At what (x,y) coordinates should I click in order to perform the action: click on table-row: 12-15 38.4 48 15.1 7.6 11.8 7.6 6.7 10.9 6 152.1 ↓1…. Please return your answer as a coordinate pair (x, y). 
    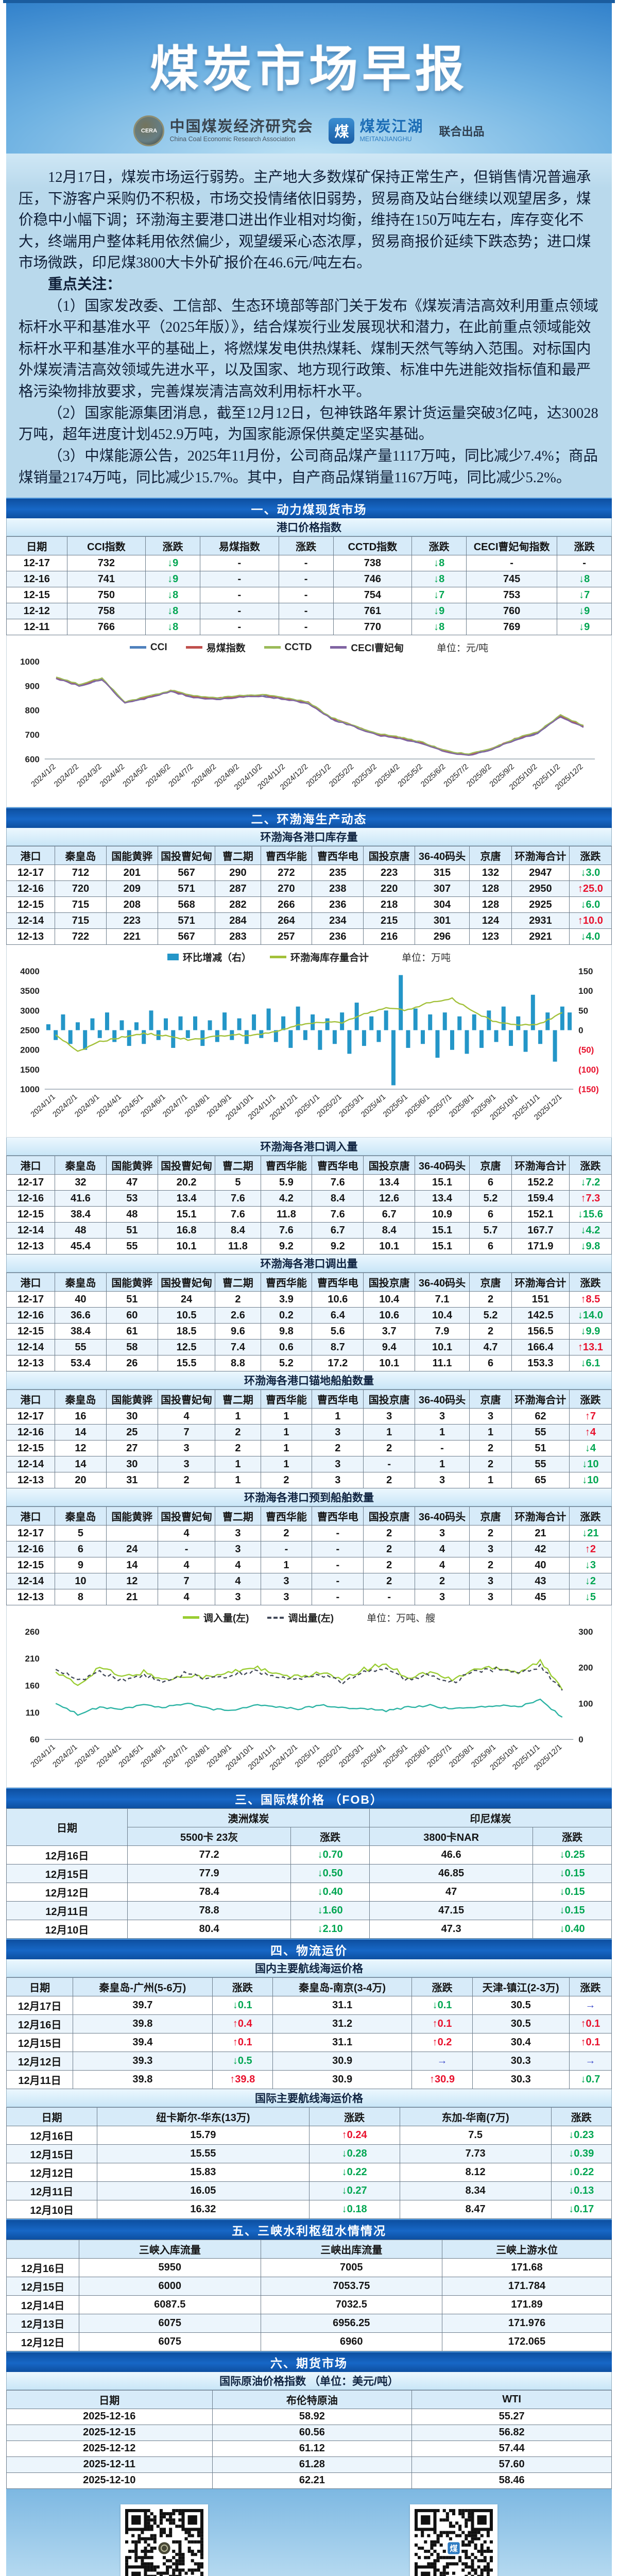
    Looking at the image, I should click on (309, 1214).